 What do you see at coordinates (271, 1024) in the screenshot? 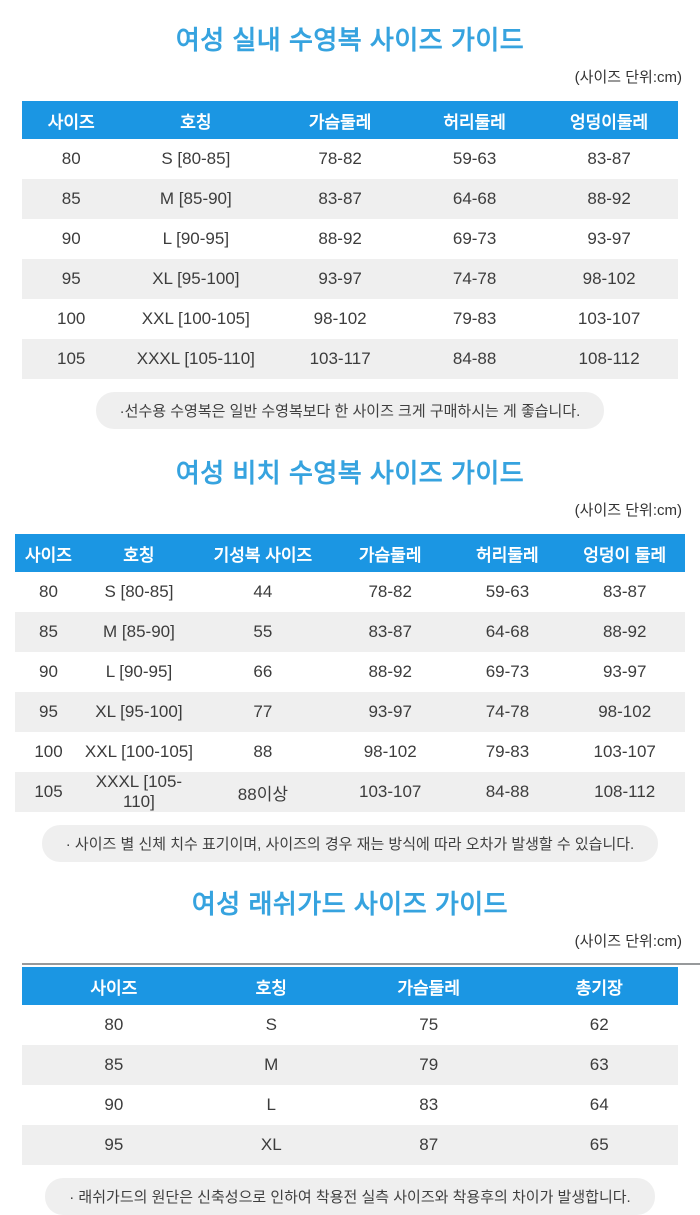
I see `table-cell: S` at bounding box center [271, 1024].